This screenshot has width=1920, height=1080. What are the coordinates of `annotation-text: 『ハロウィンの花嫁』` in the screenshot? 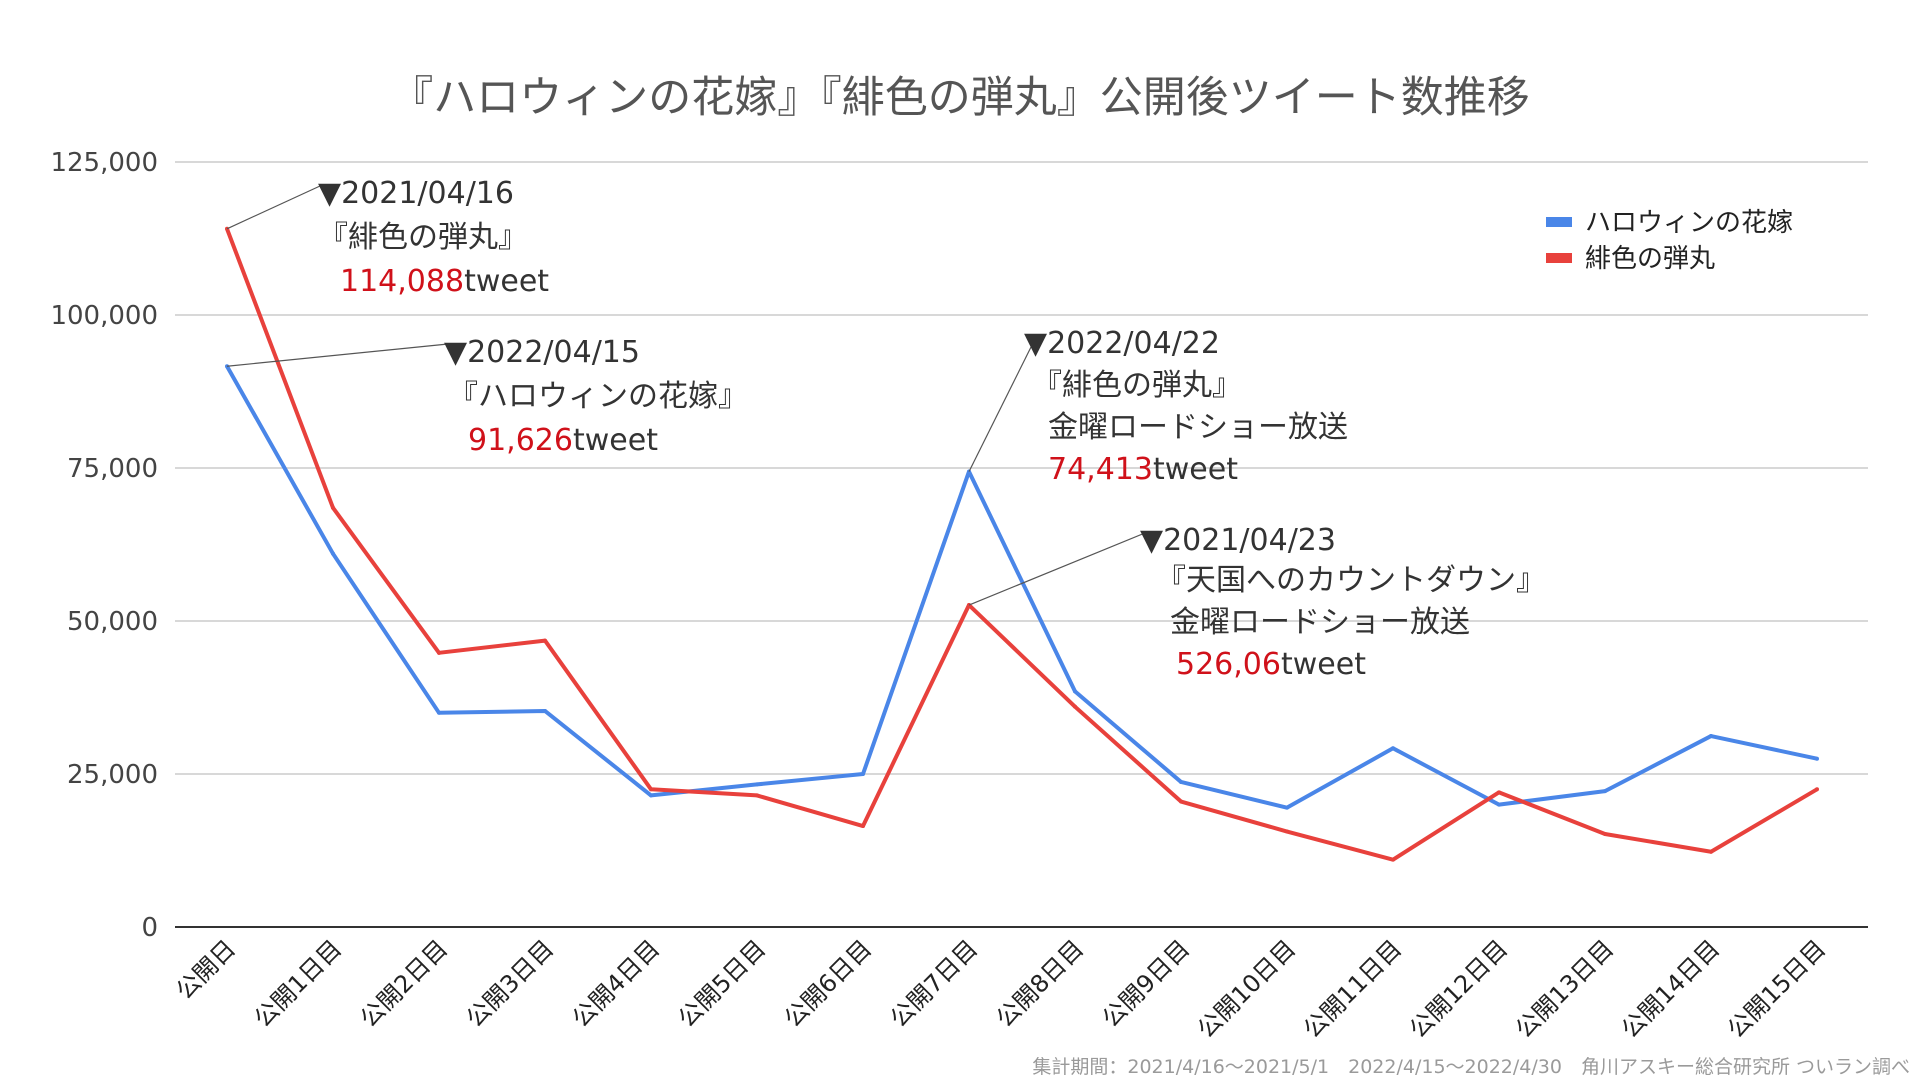 It's located at (598, 396).